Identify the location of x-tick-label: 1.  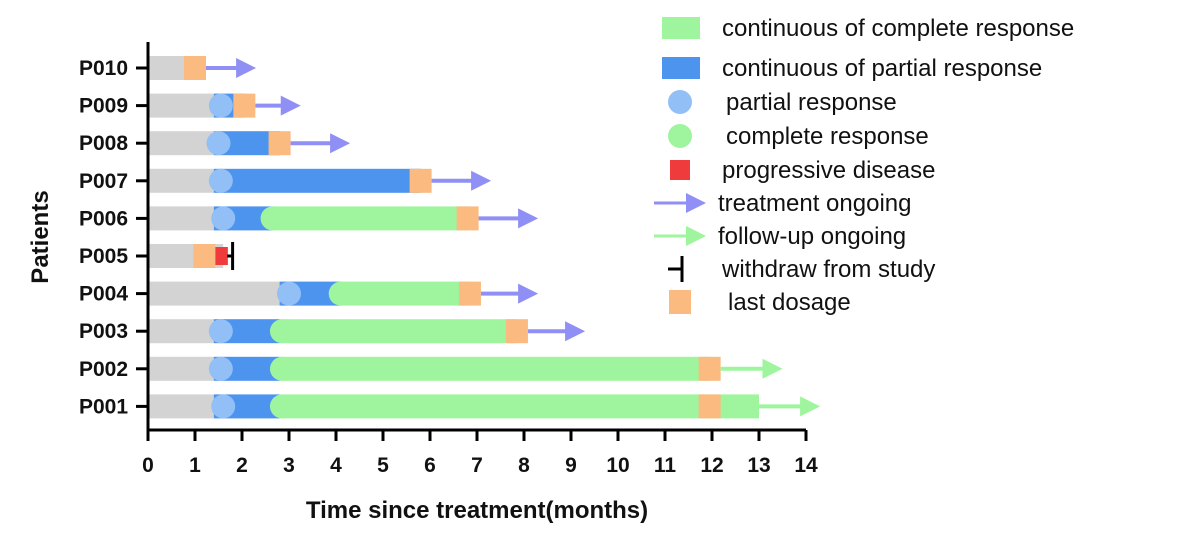
(195, 465).